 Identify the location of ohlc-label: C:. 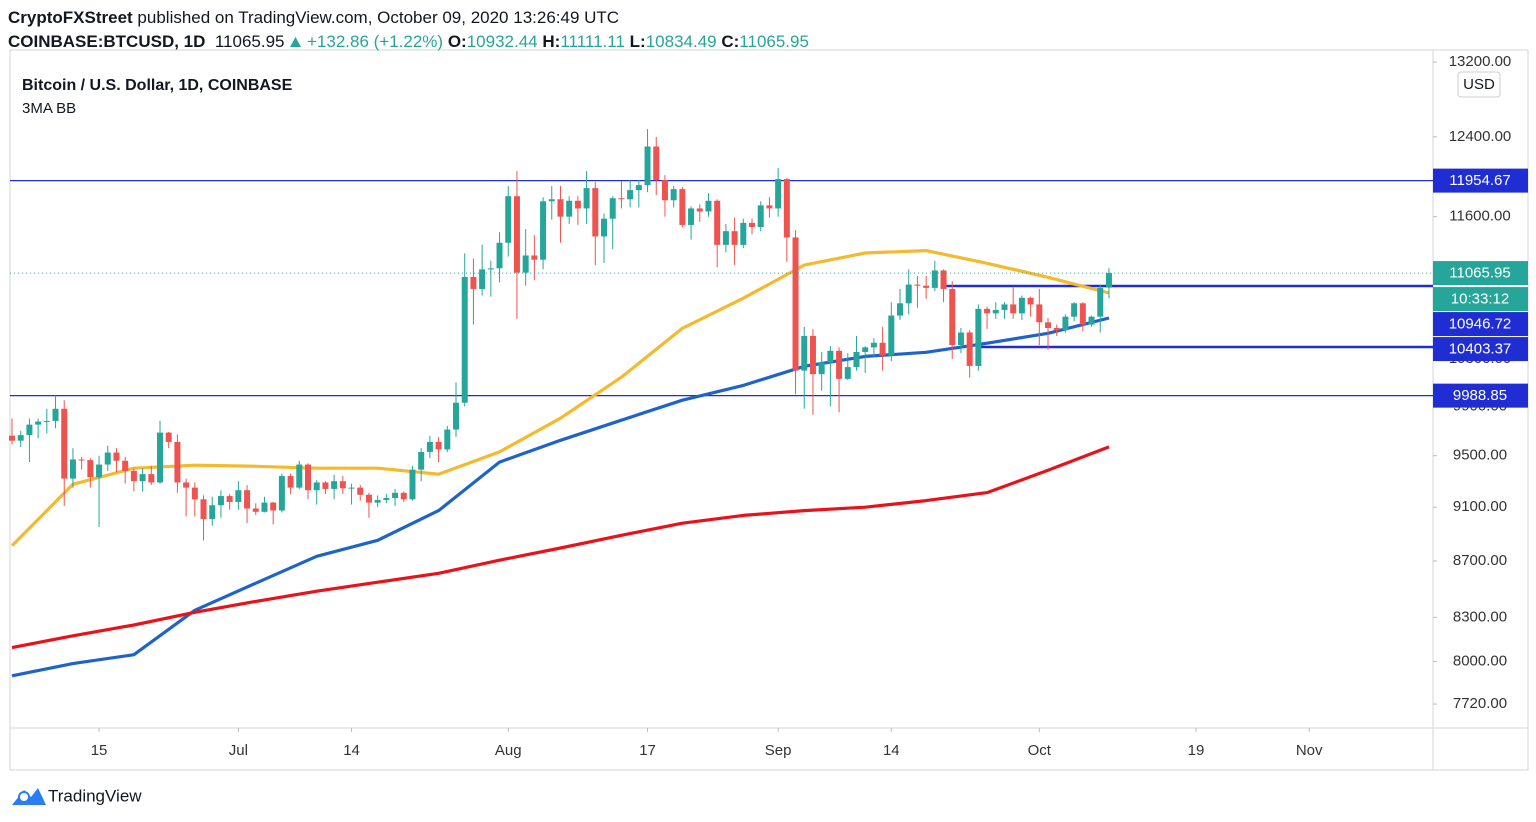
(730, 41).